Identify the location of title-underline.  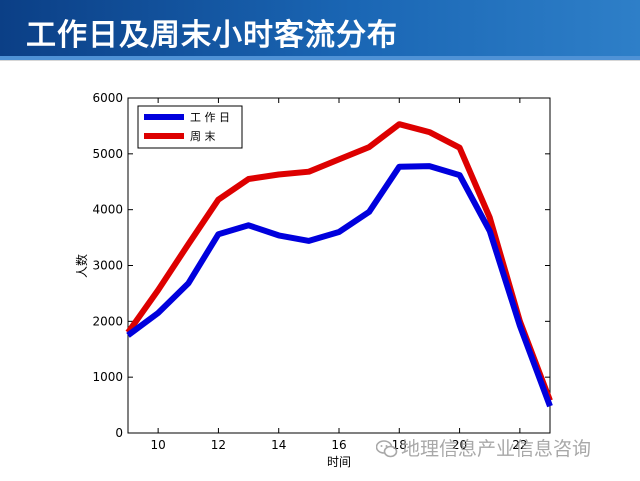
(320, 58).